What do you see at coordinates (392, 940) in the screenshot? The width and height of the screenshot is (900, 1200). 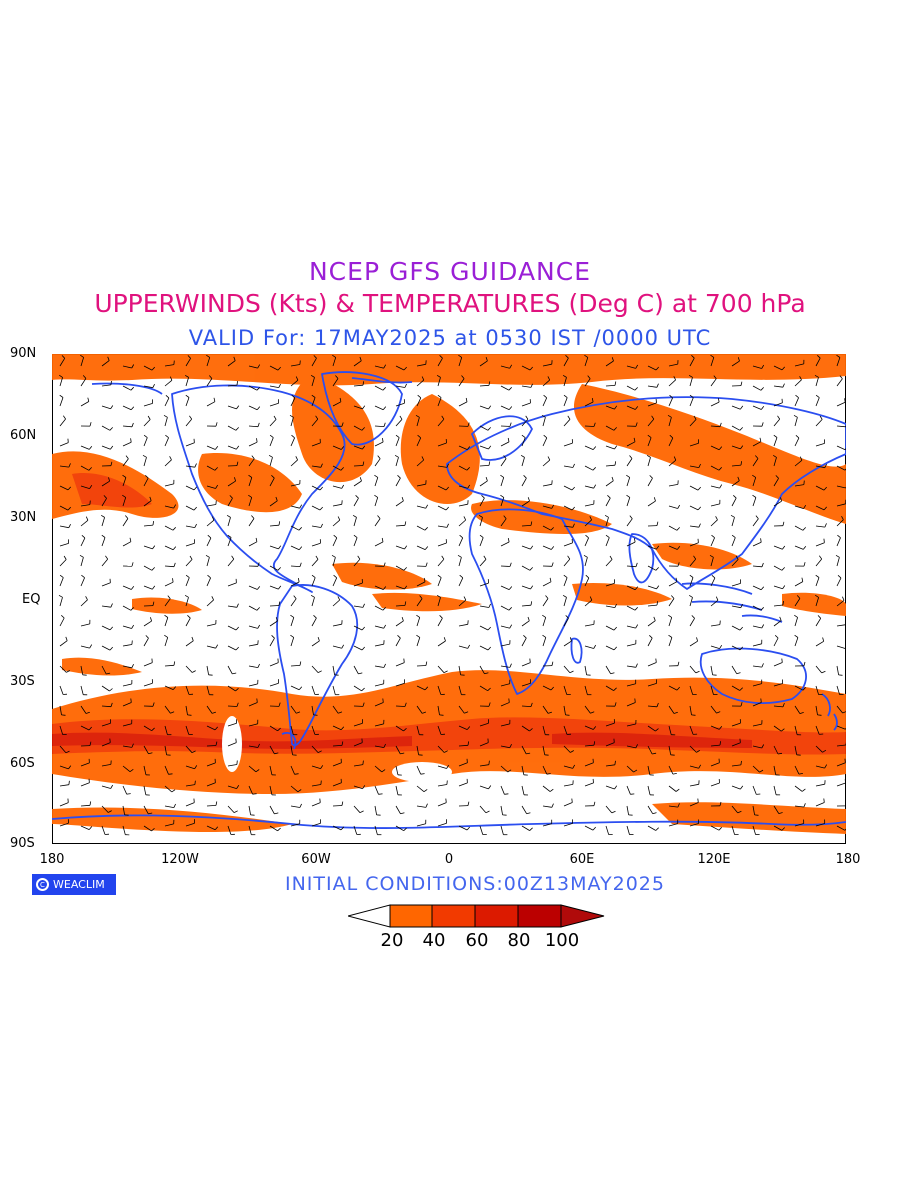 I see `colorbar-label-20: 20` at bounding box center [392, 940].